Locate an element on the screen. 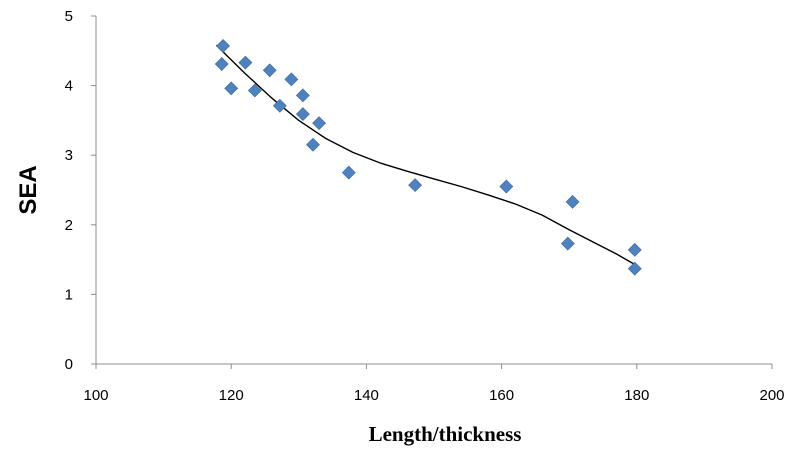 The width and height of the screenshot is (792, 450). y-tick-label: 1 is located at coordinates (69, 294).